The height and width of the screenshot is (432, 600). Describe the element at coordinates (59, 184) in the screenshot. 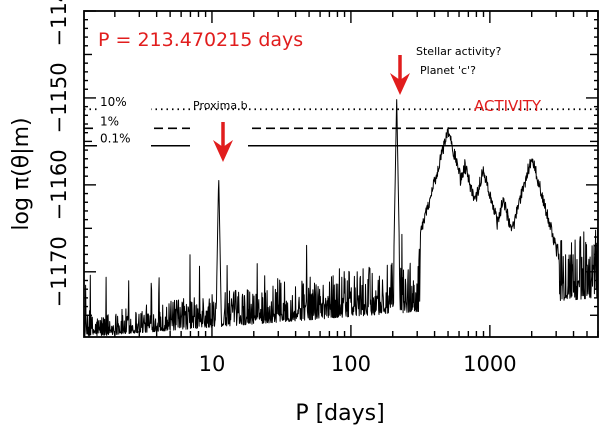

I see `y-tick-label: −1160` at that location.